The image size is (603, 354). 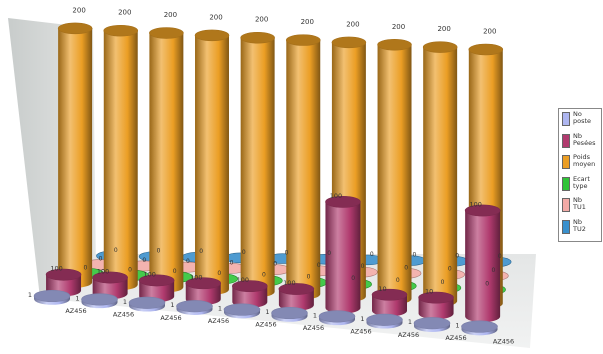 I want to click on cyl-0-4-top, so click(x=242, y=309).